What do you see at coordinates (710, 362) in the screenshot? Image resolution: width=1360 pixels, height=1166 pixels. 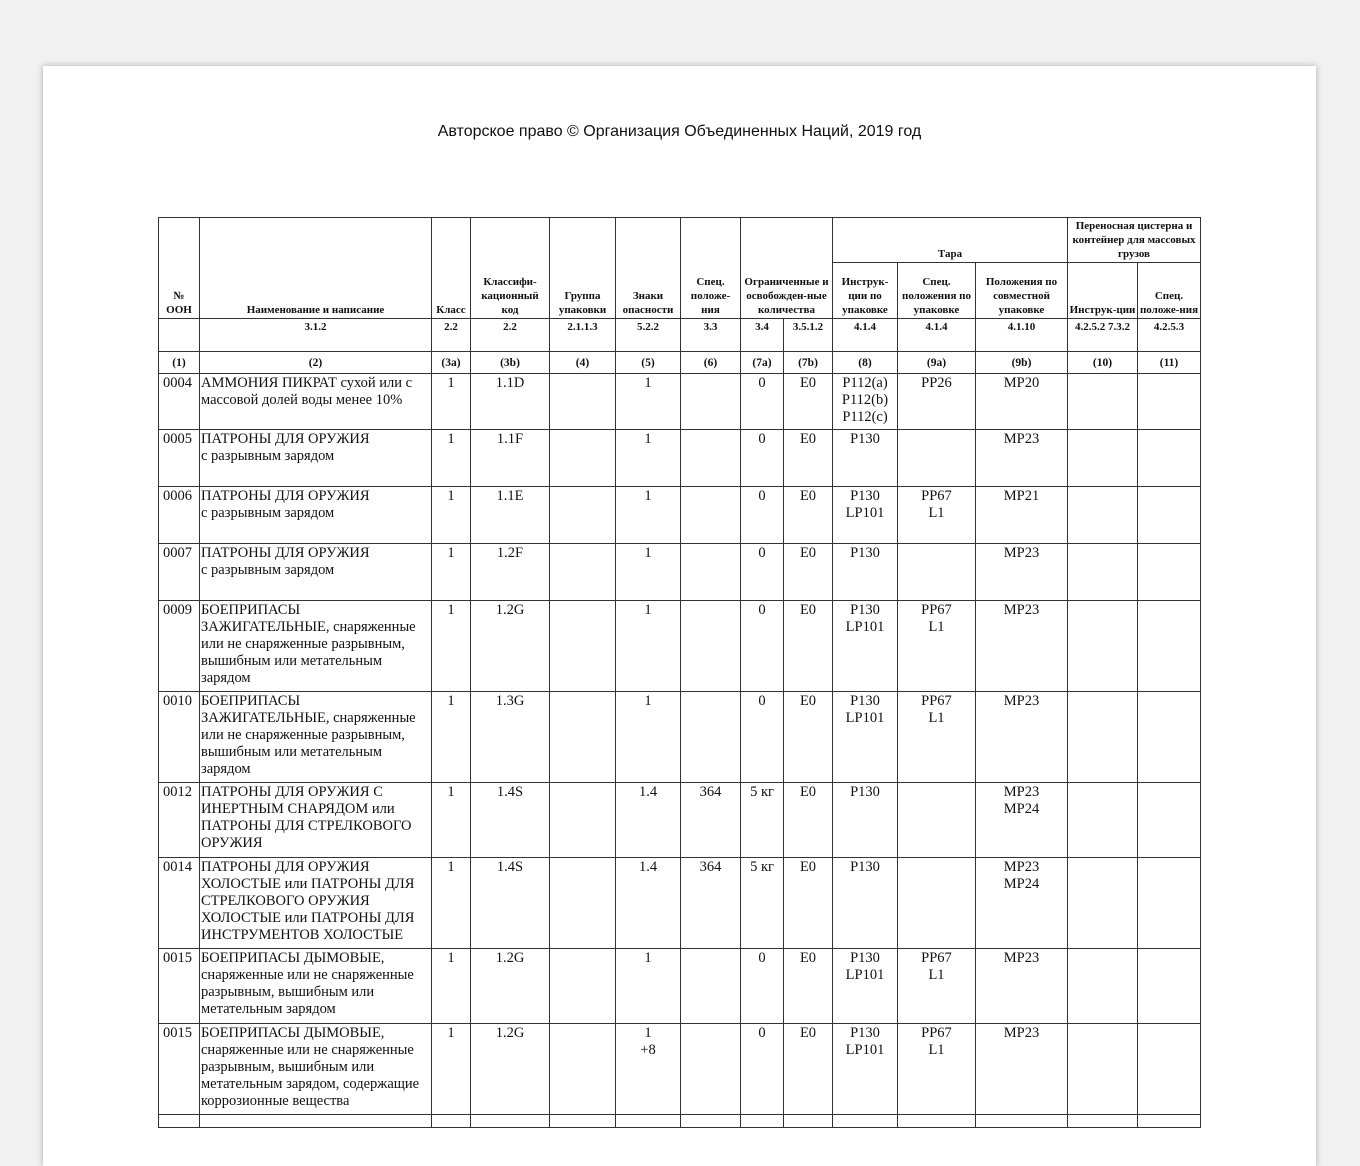 I see `column-number: (6)` at bounding box center [710, 362].